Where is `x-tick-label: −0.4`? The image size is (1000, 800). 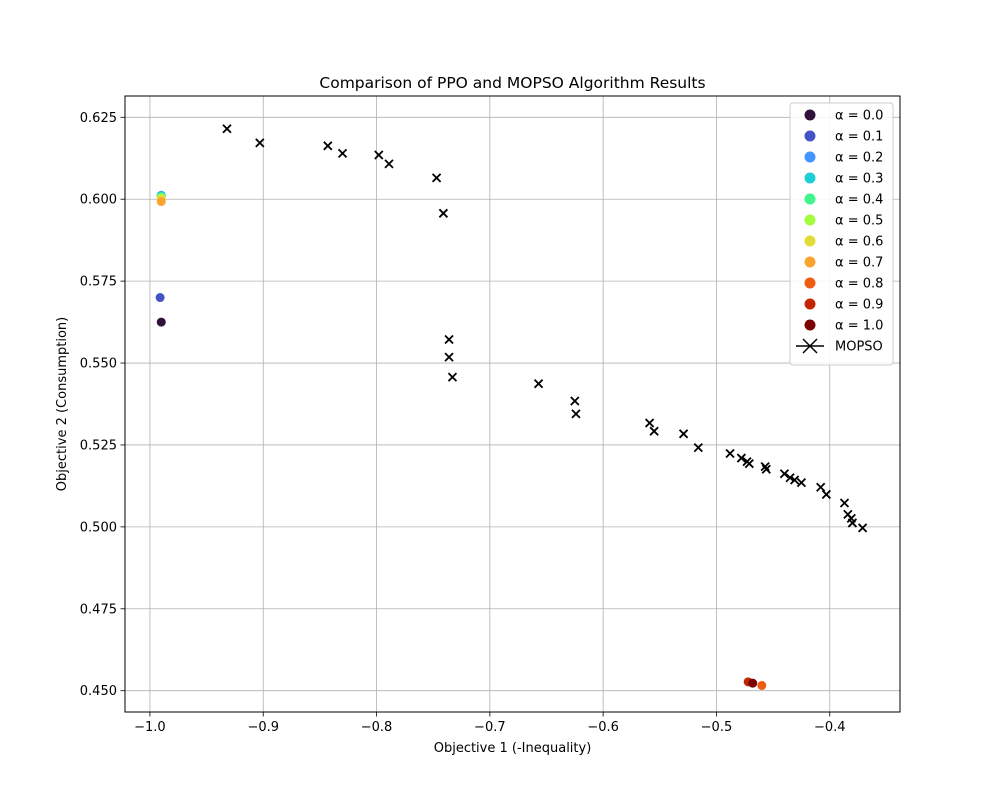
x-tick-label: −0.4 is located at coordinates (830, 727).